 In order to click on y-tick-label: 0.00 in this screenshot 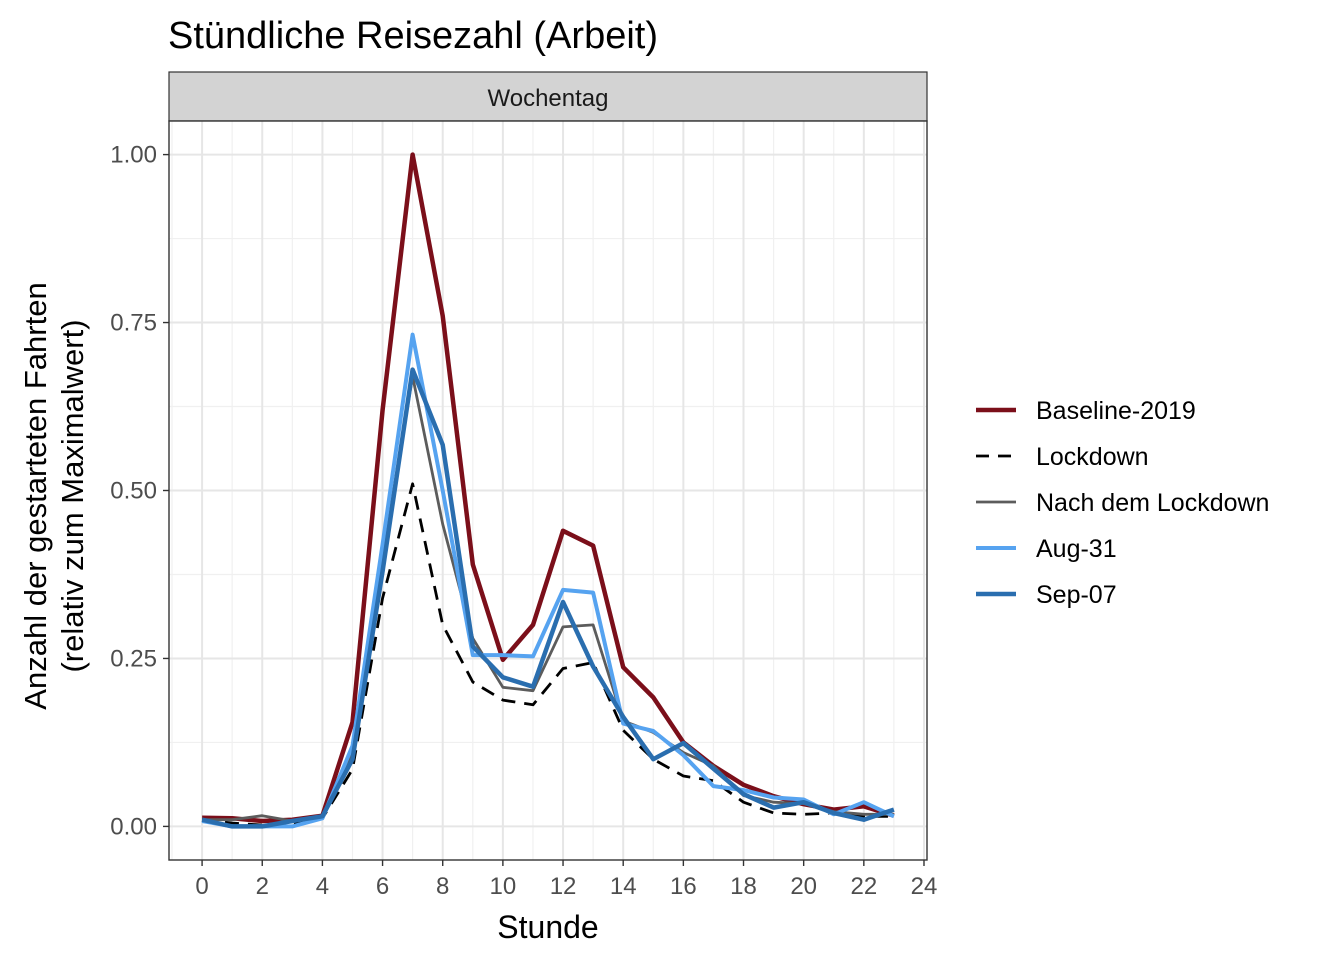, I will do `click(133, 826)`.